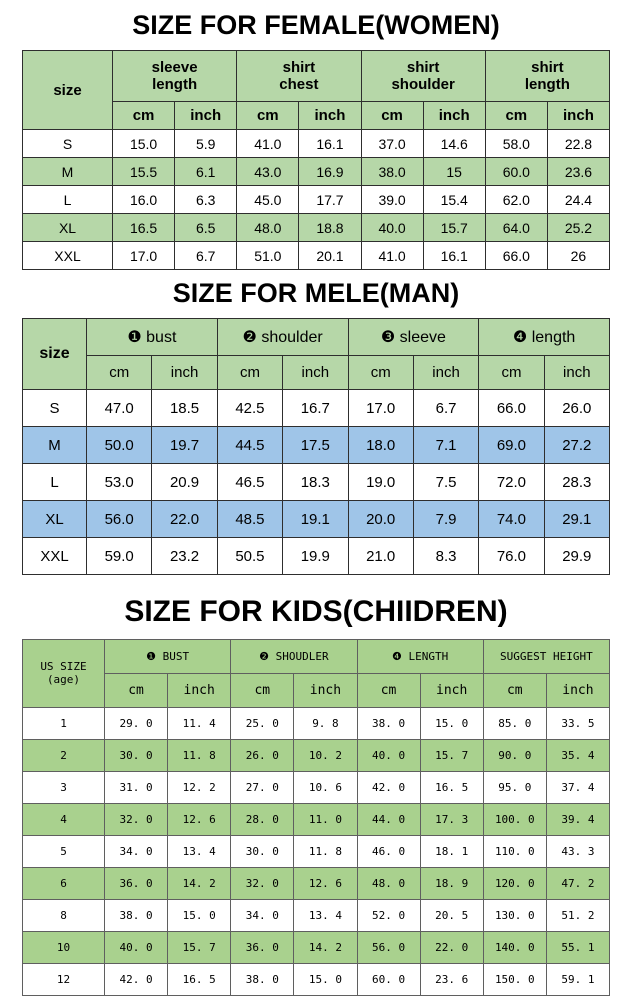 The image size is (632, 1008). What do you see at coordinates (136, 755) in the screenshot?
I see `table-cell: 30. 0` at bounding box center [136, 755].